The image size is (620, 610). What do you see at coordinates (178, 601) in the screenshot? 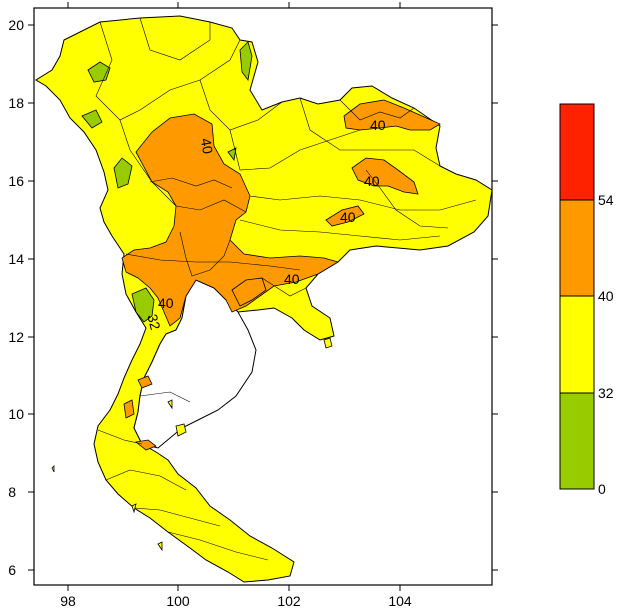
I see `x-tick-label: 100` at bounding box center [178, 601].